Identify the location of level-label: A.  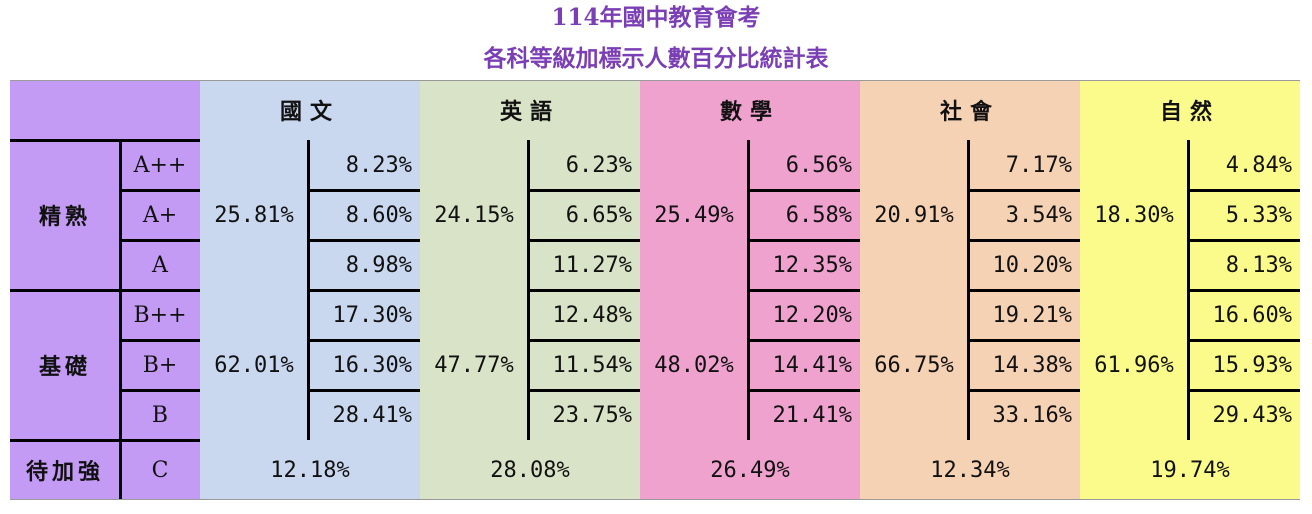
(160, 265).